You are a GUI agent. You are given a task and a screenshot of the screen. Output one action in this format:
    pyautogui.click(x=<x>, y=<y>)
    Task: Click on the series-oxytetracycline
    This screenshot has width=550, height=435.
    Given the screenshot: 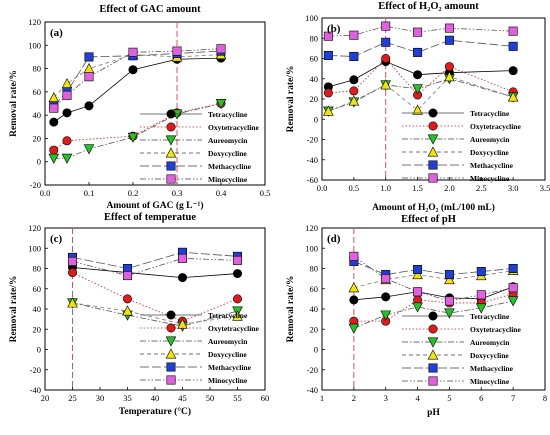 What is the action you would take?
    pyautogui.click(x=137, y=127)
    